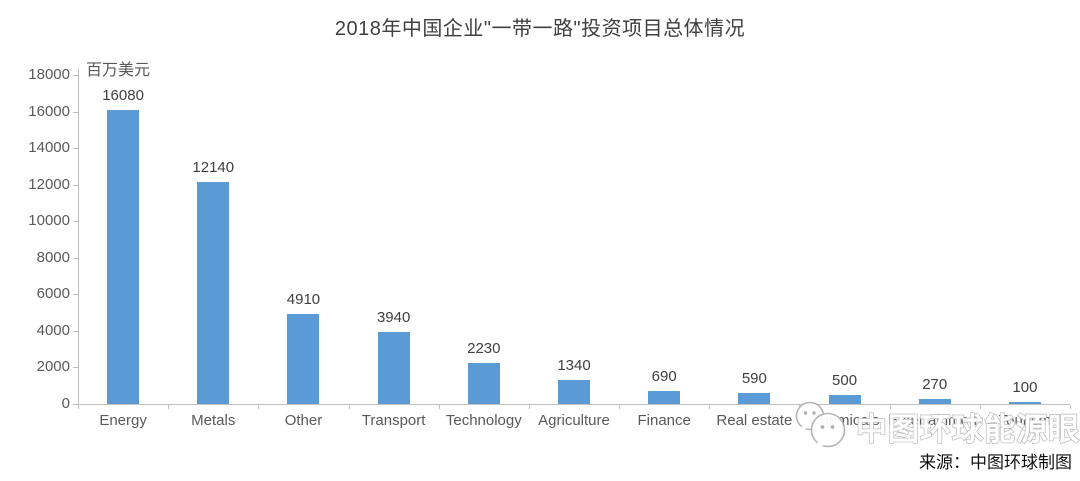 The image size is (1080, 481). I want to click on category-label: Metals, so click(213, 420).